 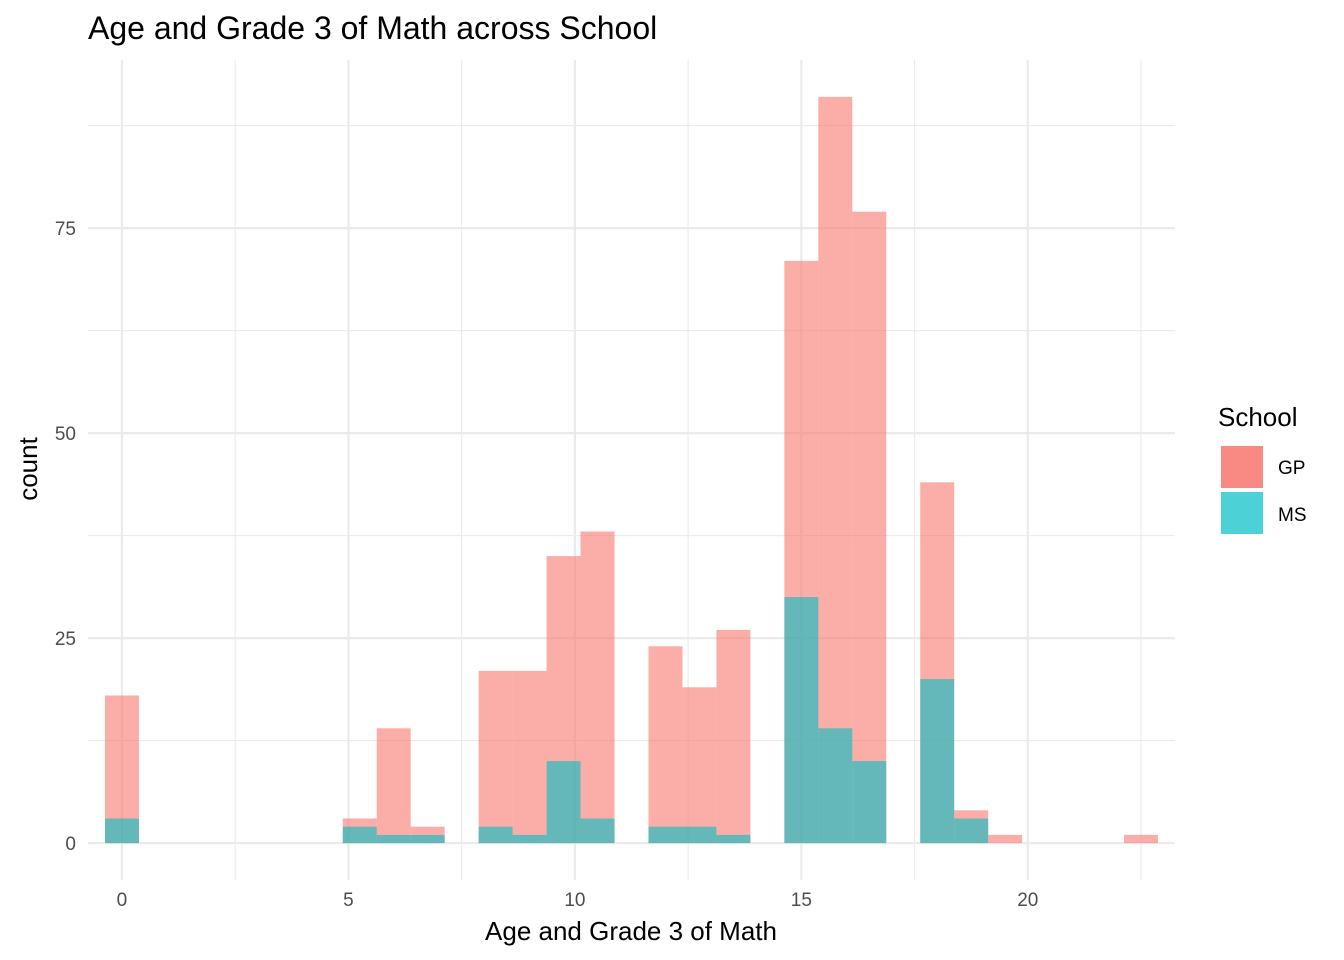 What do you see at coordinates (372, 28) in the screenshot?
I see `chart-title: Age and Grade 3 of Math across School` at bounding box center [372, 28].